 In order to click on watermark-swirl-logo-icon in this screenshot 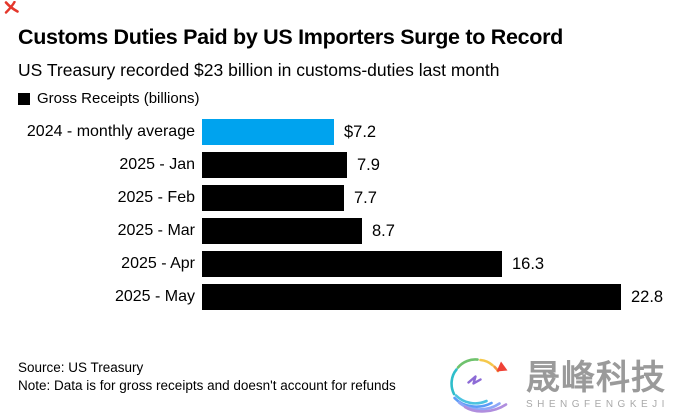, I will do `click(482, 382)`.